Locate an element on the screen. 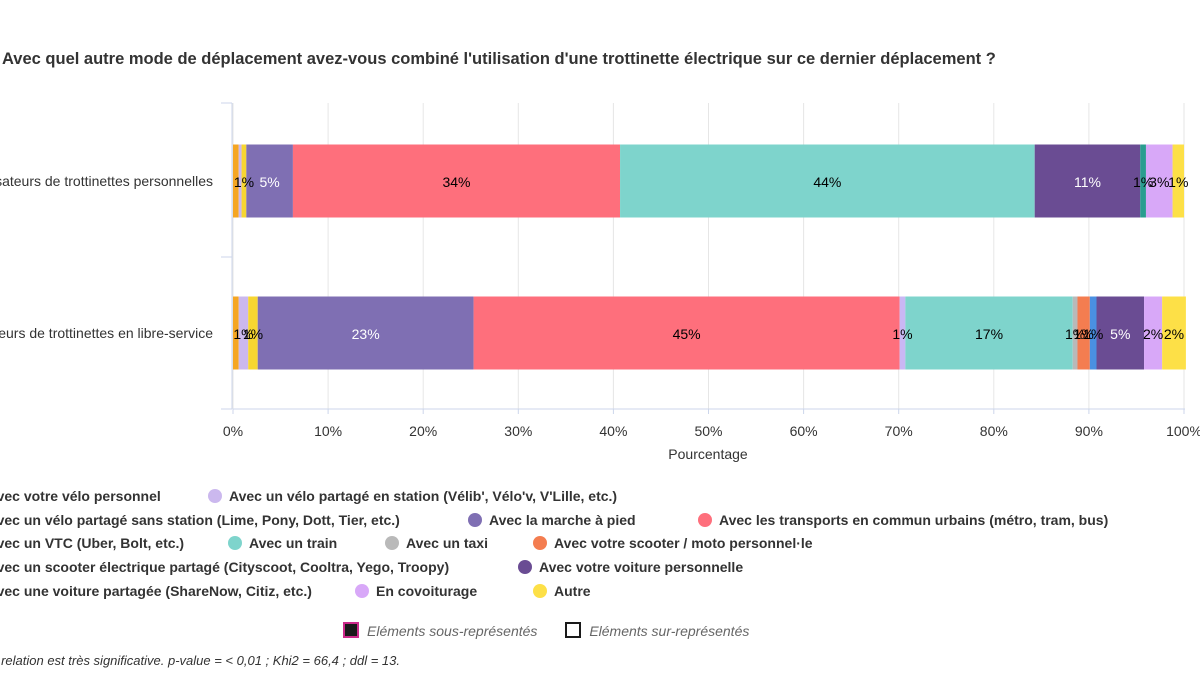  legend-label: Avec votre voiture personnelle is located at coordinates (641, 567).